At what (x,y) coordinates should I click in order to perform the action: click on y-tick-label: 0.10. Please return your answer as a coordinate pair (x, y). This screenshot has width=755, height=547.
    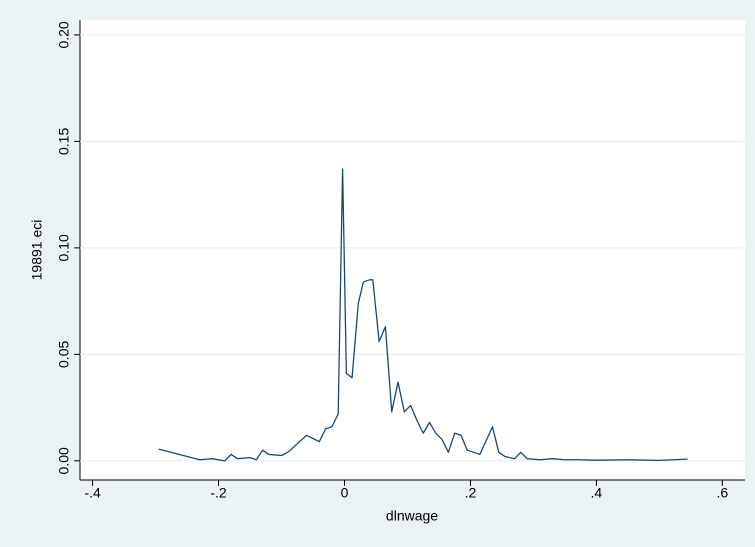
    Looking at the image, I should click on (64, 247).